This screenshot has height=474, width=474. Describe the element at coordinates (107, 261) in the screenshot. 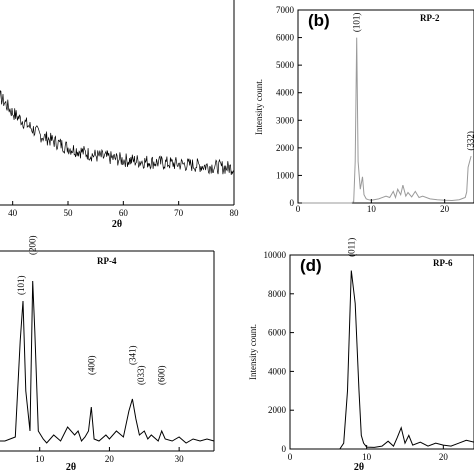

I see `panel-c-sample-tag: RP-4` at that location.